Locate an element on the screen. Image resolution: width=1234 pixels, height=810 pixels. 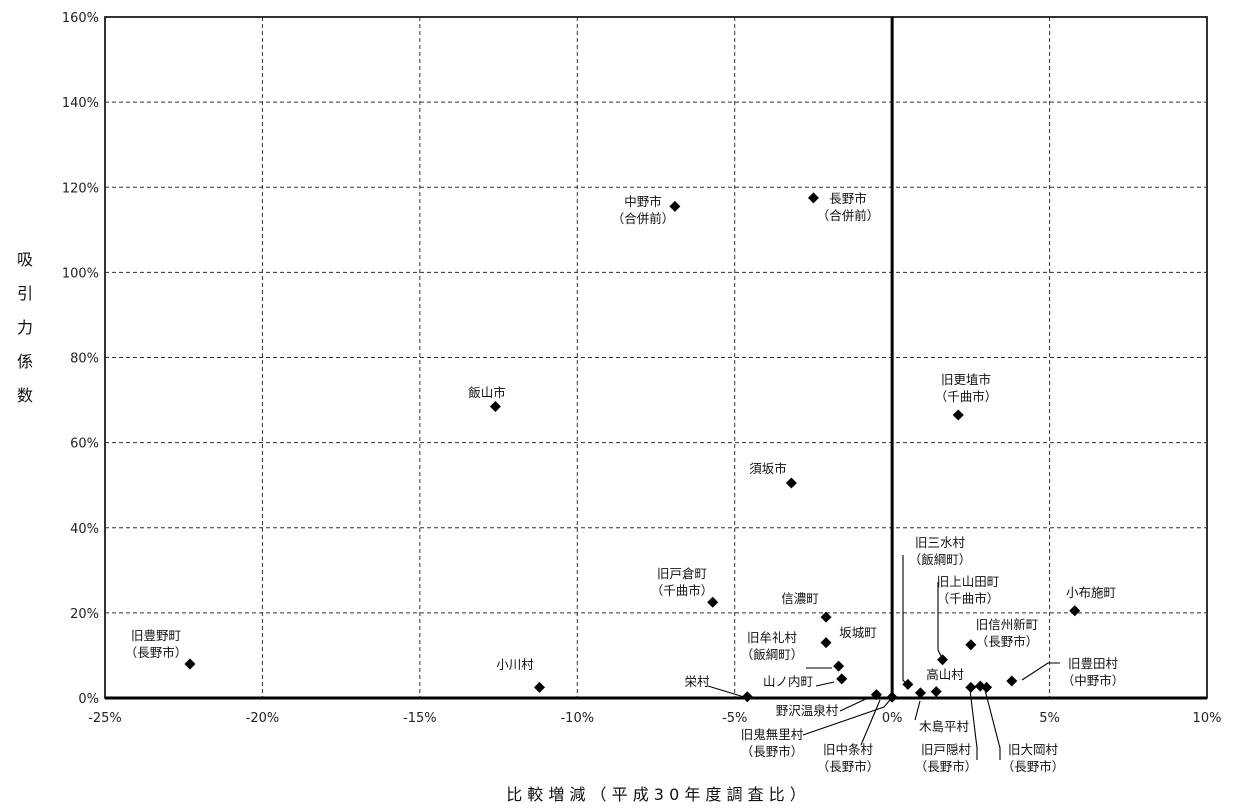
point-label: 小川村 is located at coordinates (515, 664).